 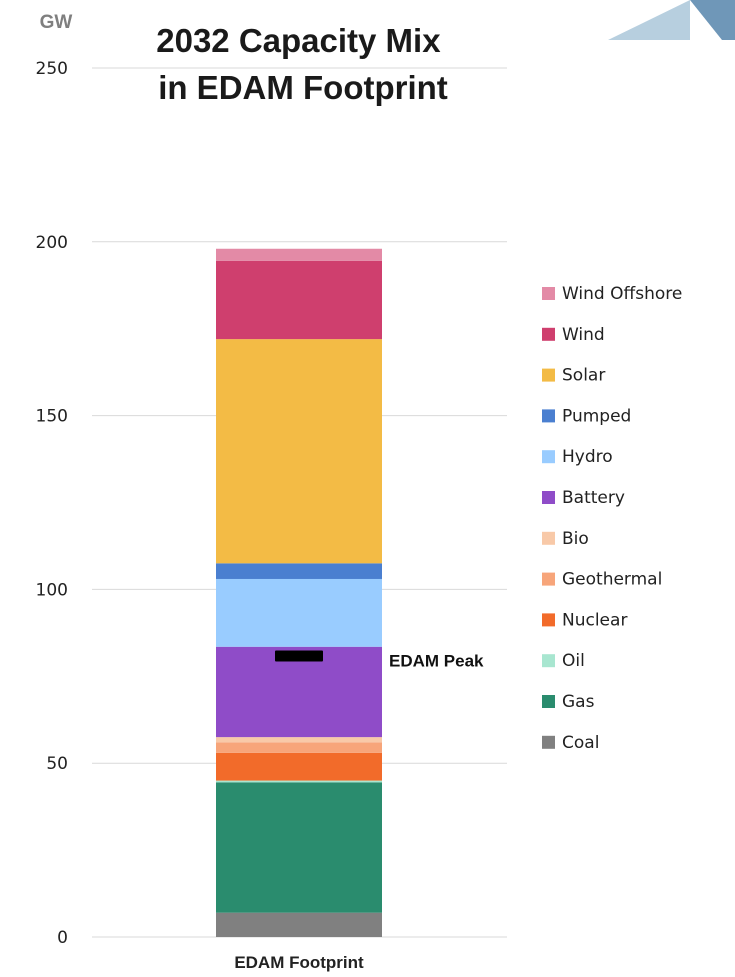 I want to click on legend-swatch-wind-offshore, so click(x=548, y=293).